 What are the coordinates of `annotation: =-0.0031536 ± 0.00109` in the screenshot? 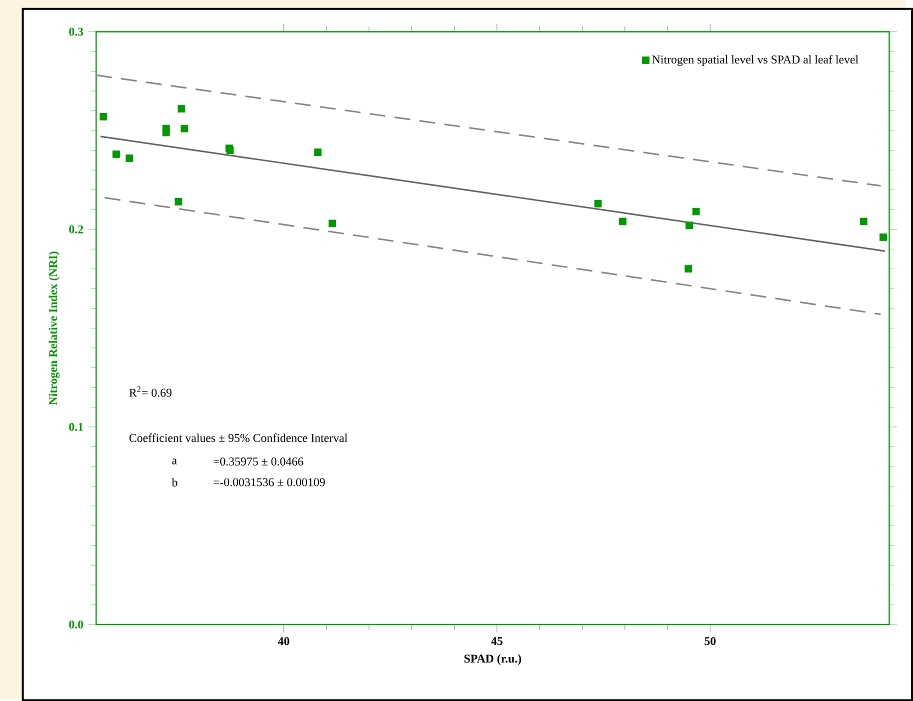 It's located at (269, 482).